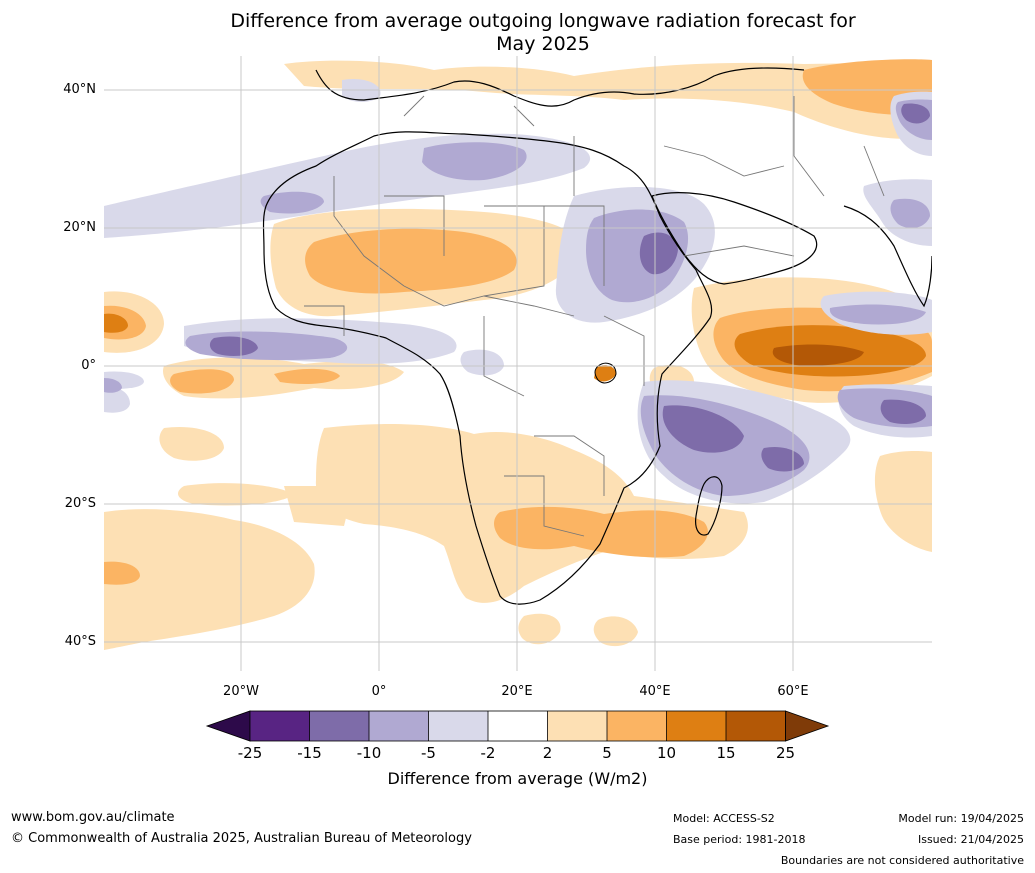 The height and width of the screenshot is (873, 1035). What do you see at coordinates (517, 691) in the screenshot?
I see `lon-label-20e: 20°E` at bounding box center [517, 691].